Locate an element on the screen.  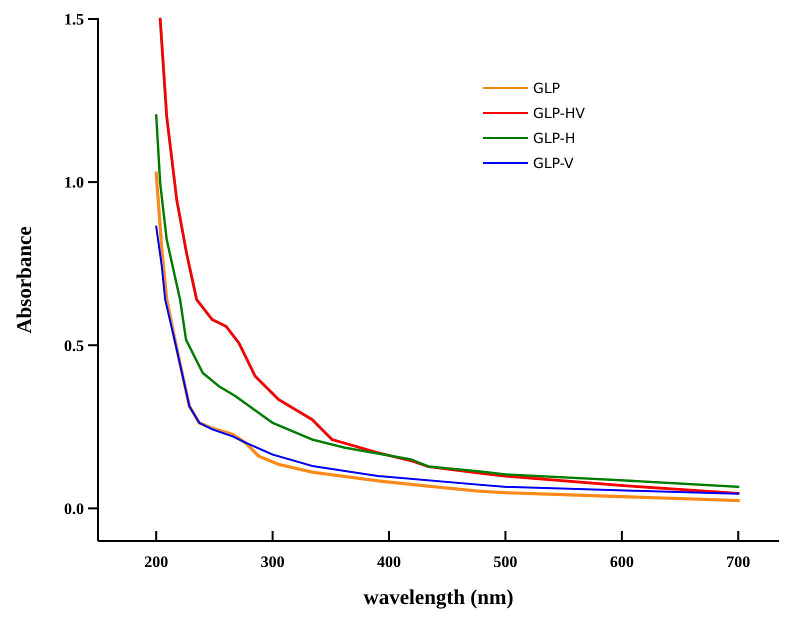
x-tick-label: 300 is located at coordinates (272, 562).